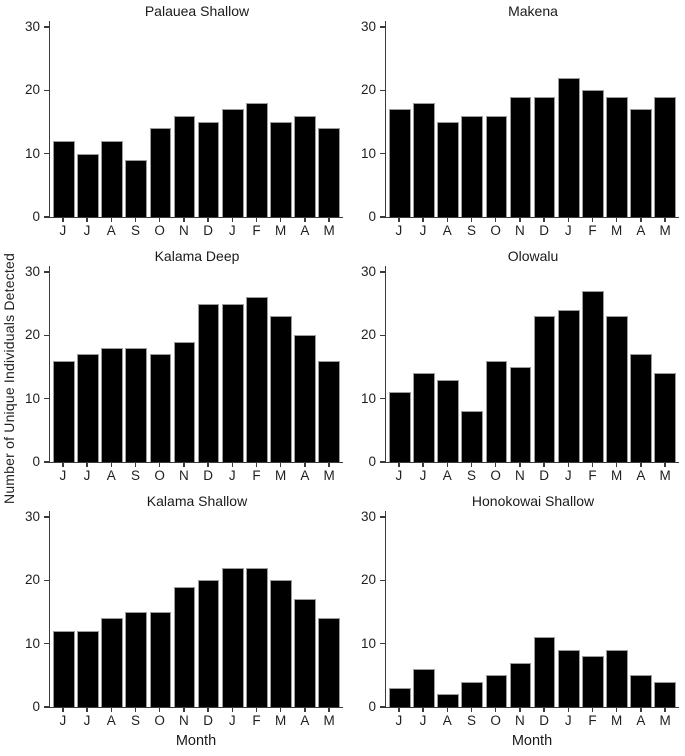 The height and width of the screenshot is (756, 685). I want to click on y-tick-label: 10, so click(32, 398).